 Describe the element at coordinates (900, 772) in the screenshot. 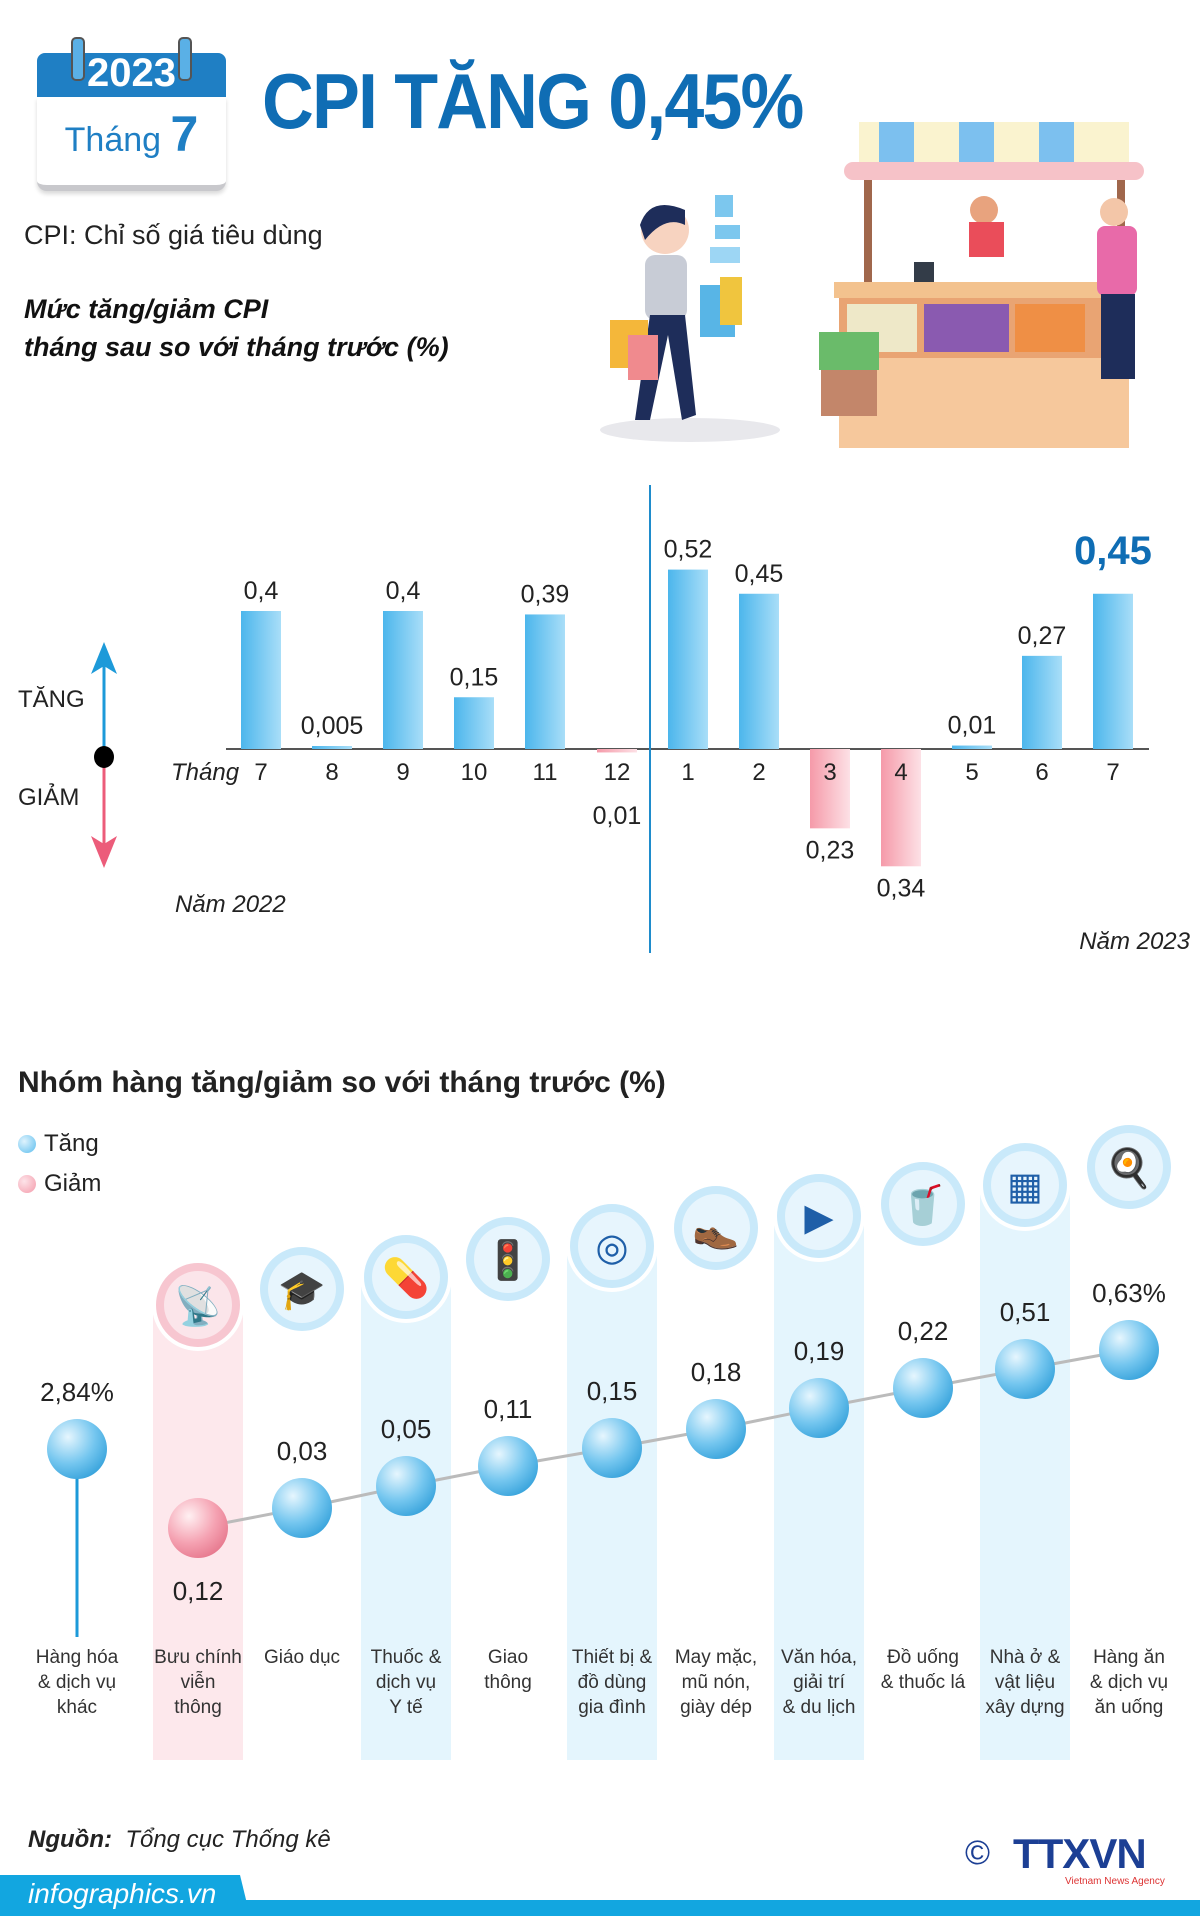

I see `month-tick-label: 4` at that location.